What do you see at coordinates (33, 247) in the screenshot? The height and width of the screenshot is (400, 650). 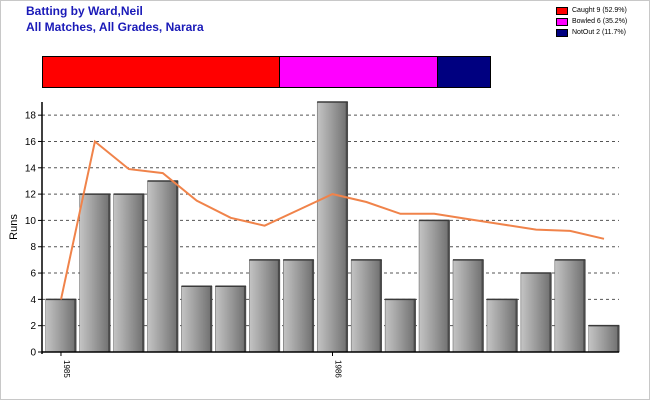 I see `y-tick-label-8: 8` at bounding box center [33, 247].